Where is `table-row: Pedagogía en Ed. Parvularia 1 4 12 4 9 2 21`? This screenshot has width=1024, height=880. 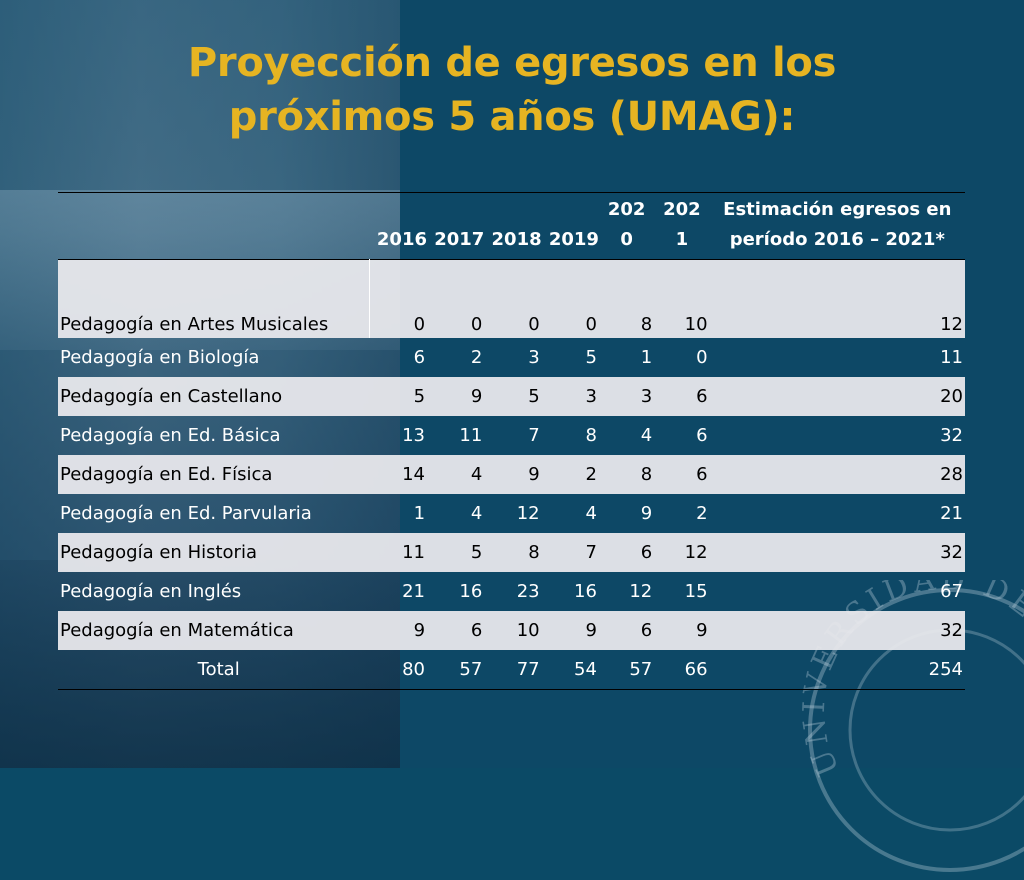 table-row: Pedagogía en Ed. Parvularia 1 4 12 4 9 2 21 is located at coordinates (511, 513).